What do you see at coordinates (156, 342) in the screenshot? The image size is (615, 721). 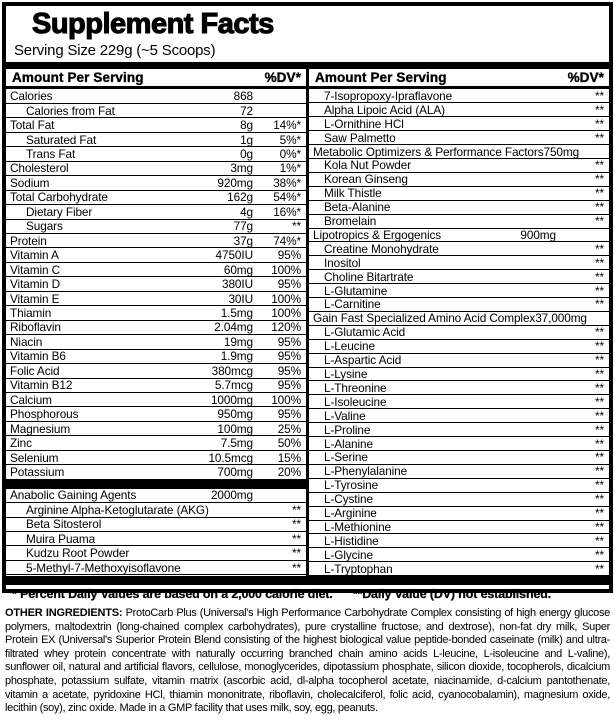 I see `nutrient-row: Niacin 19mg 95%` at bounding box center [156, 342].